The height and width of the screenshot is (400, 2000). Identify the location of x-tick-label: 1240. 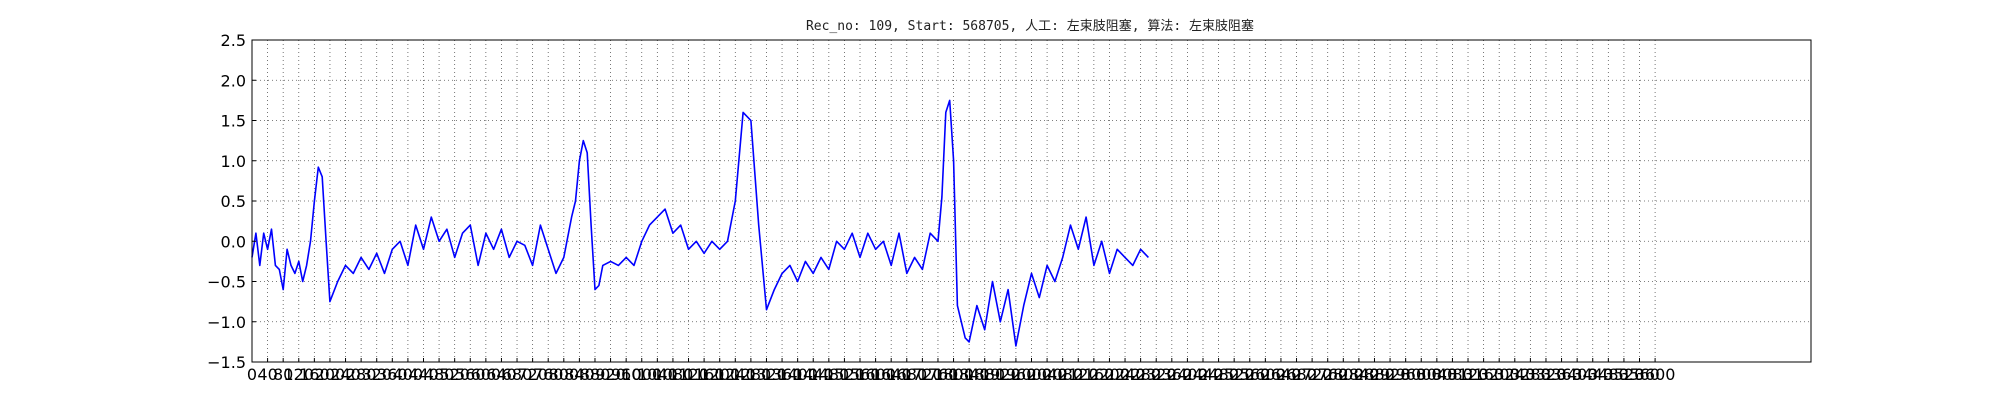
(735, 374).